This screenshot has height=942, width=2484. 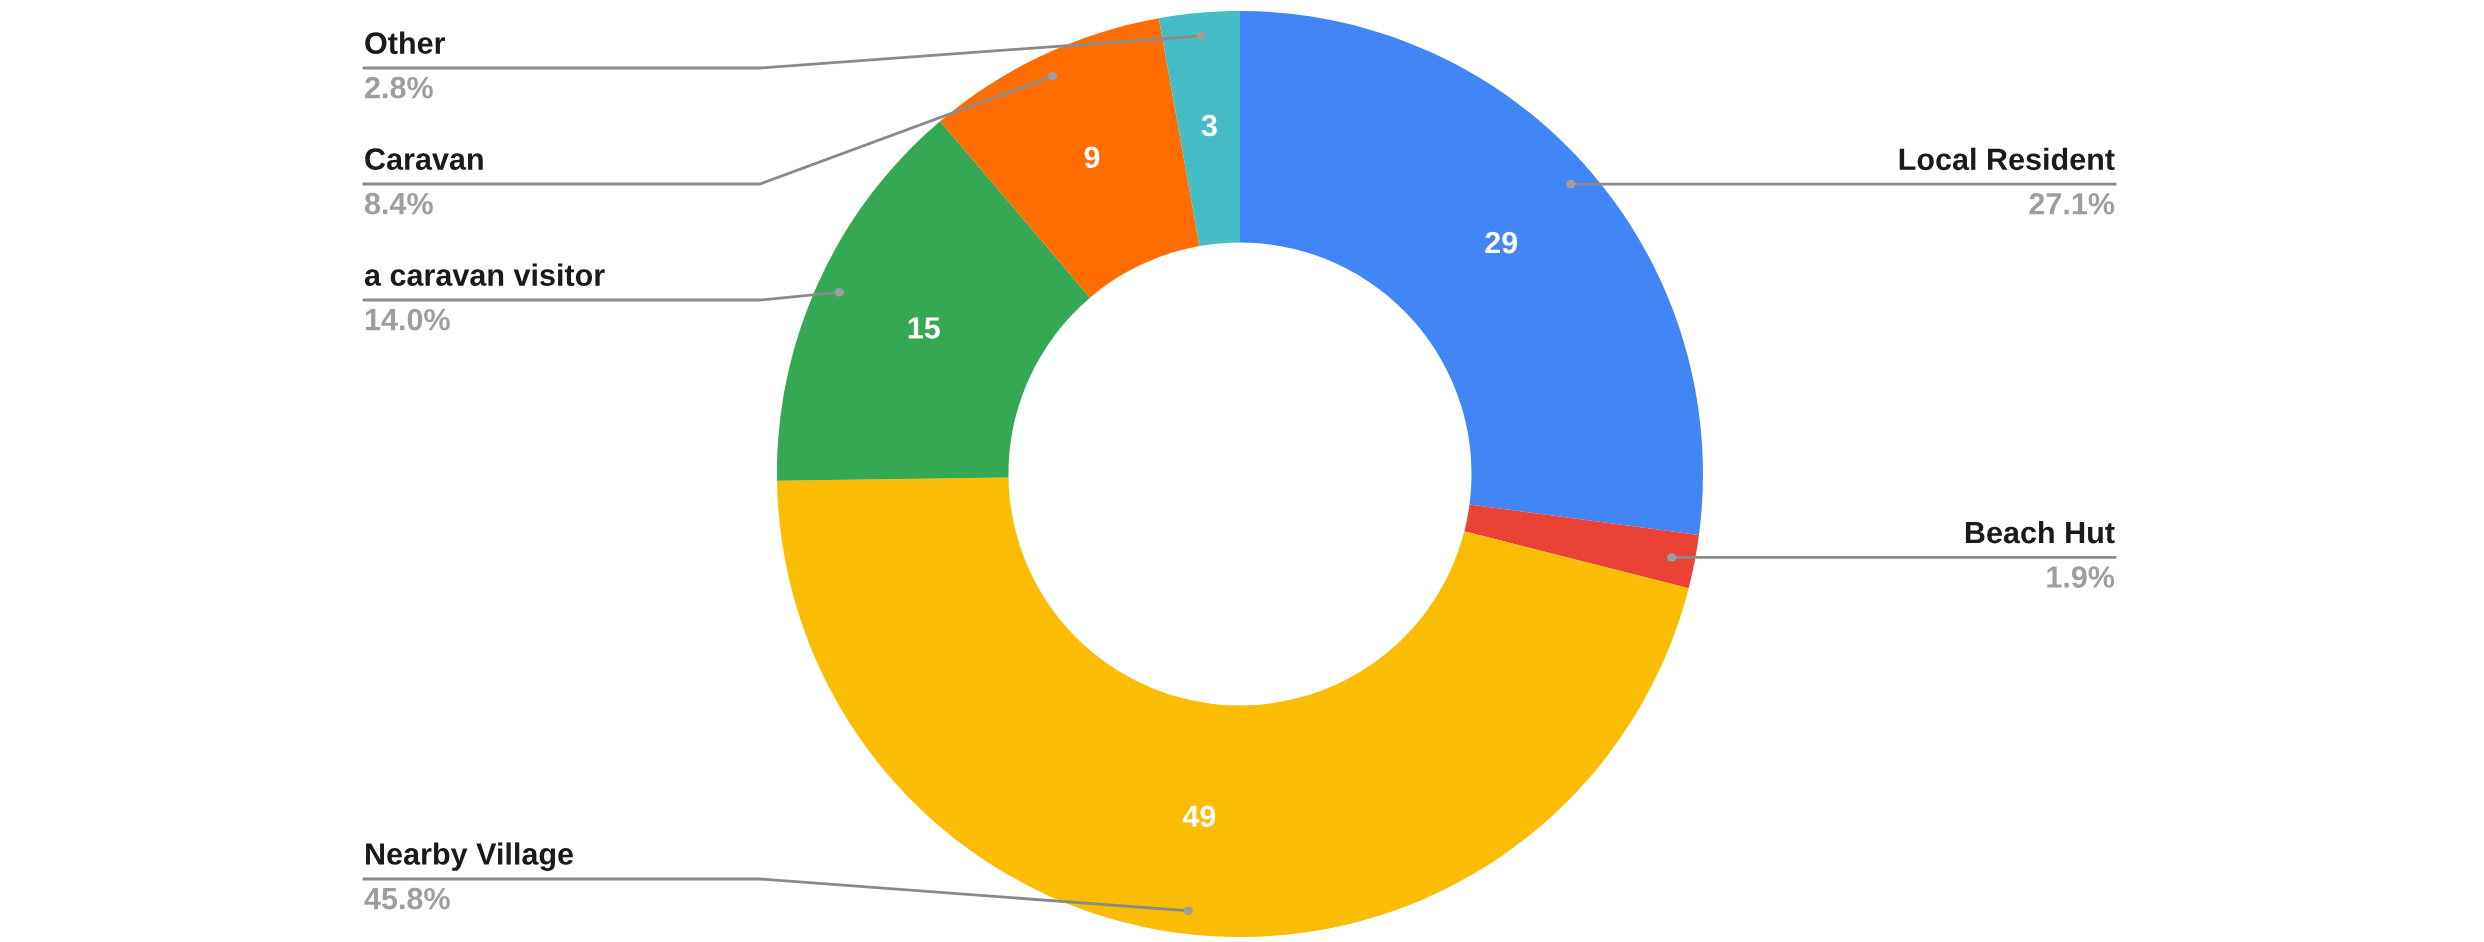 I want to click on data-label: 29, so click(x=1501, y=242).